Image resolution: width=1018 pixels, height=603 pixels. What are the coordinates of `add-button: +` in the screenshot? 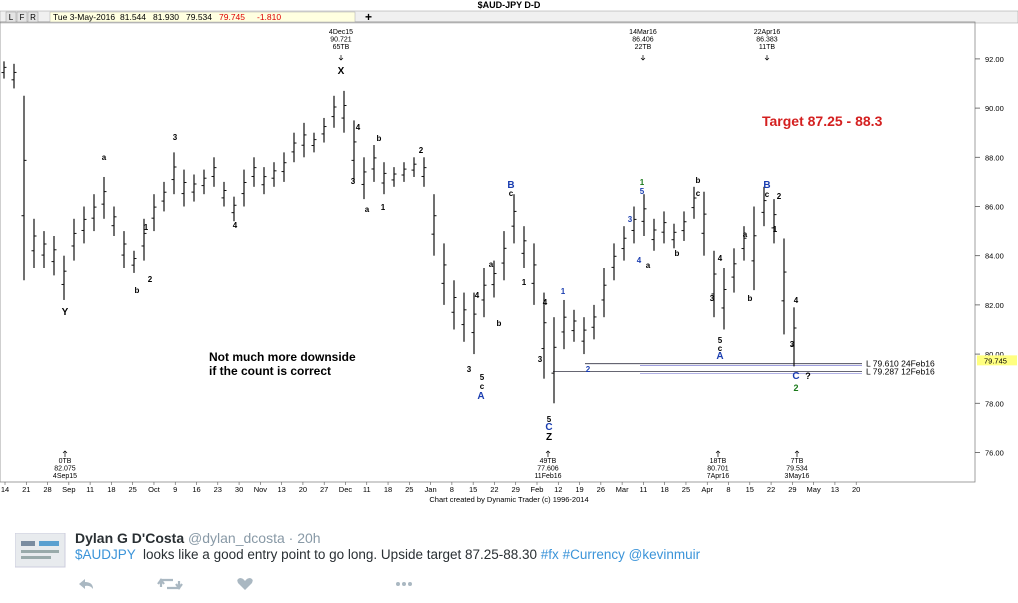 It's located at (368, 17).